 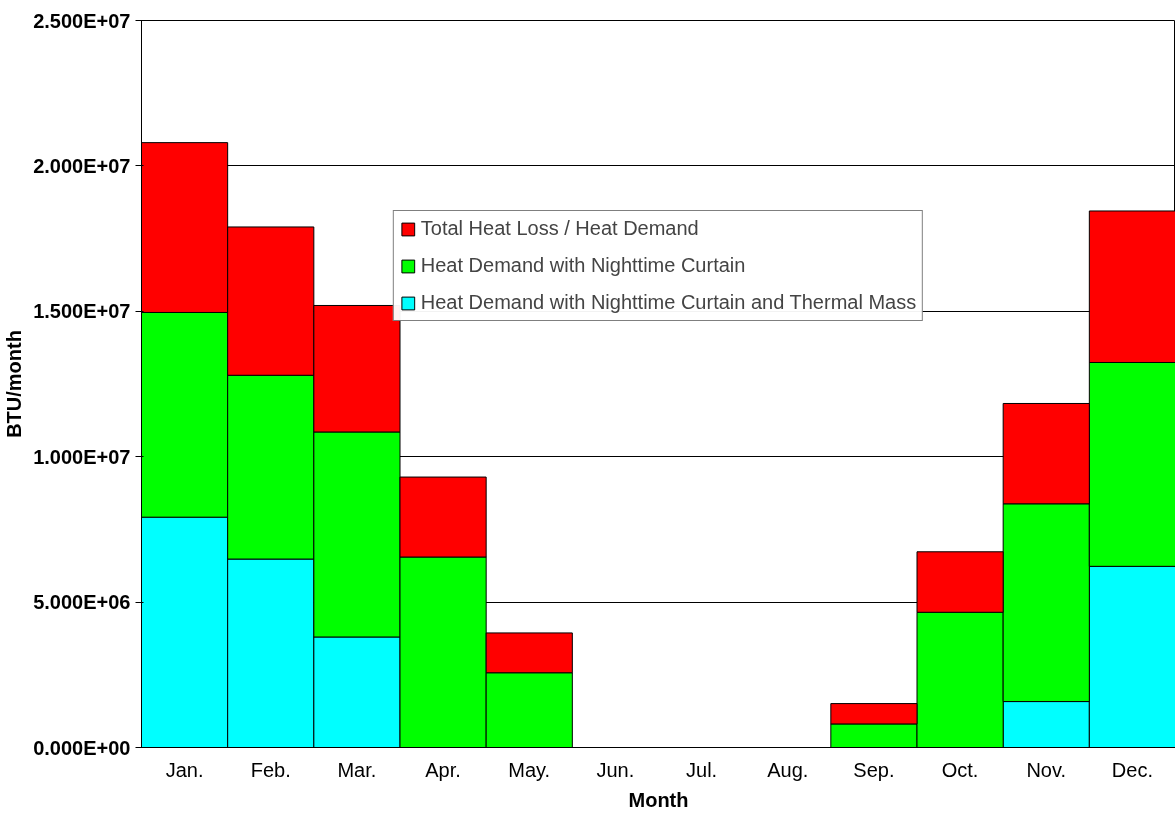 What do you see at coordinates (960, 769) in the screenshot?
I see `x-tick-label: Oct.` at bounding box center [960, 769].